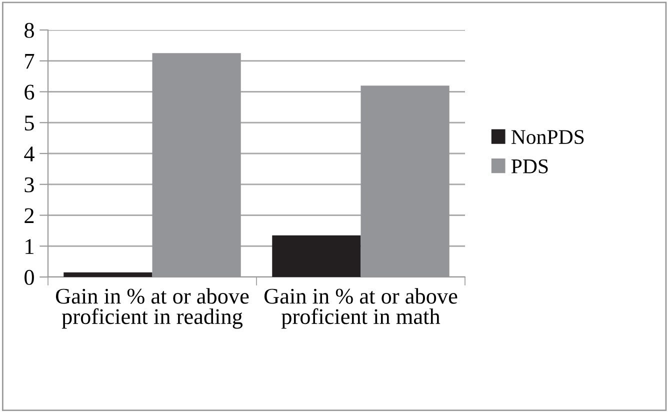 This screenshot has width=670, height=412. Describe the element at coordinates (29, 92) in the screenshot. I see `y-tick-label: 6` at that location.